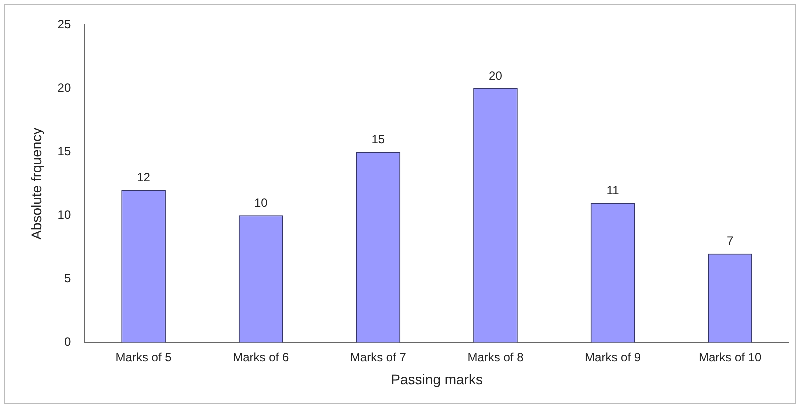 The height and width of the screenshot is (408, 800). Describe the element at coordinates (496, 357) in the screenshot. I see `x-tick-label: Marks of 8` at that location.